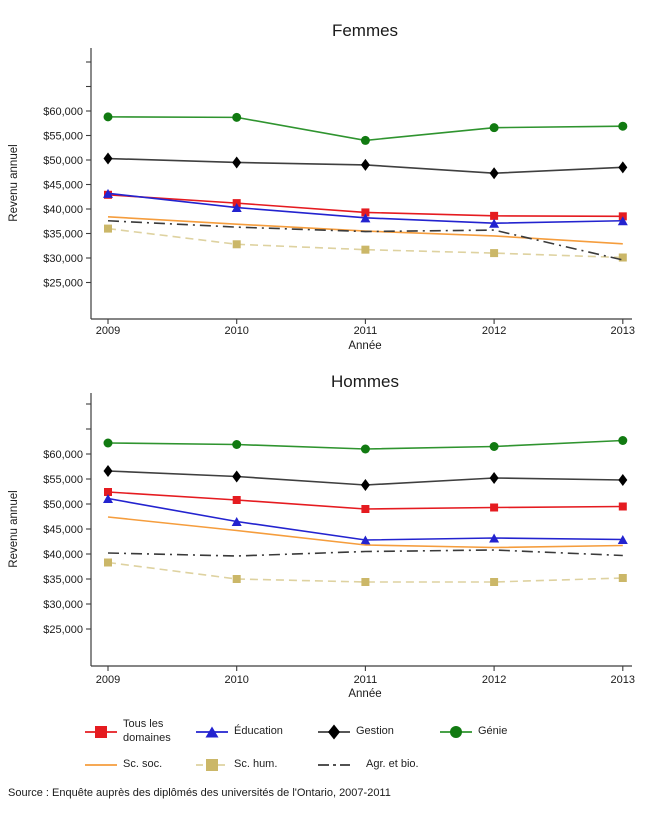 The image size is (650, 813). I want to click on marker-tous-les-domaines-2010, so click(236, 500).